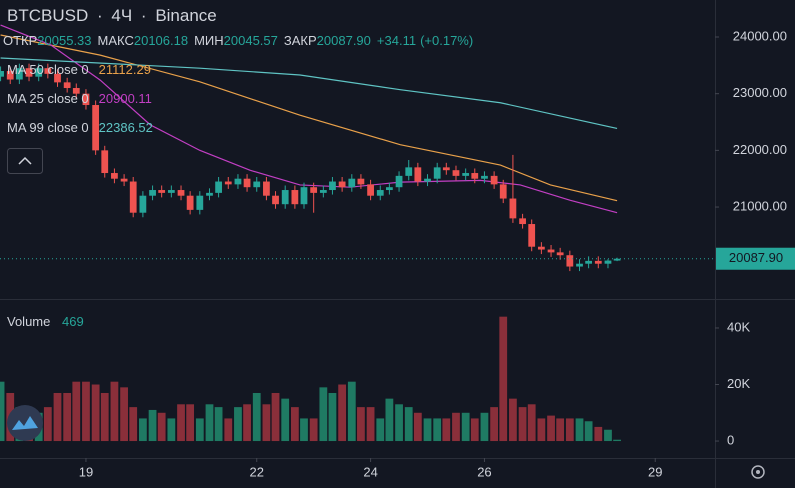 The height and width of the screenshot is (488, 795). What do you see at coordinates (300, 40) in the screenshot?
I see `ohlc-label: ЗАКР` at bounding box center [300, 40].